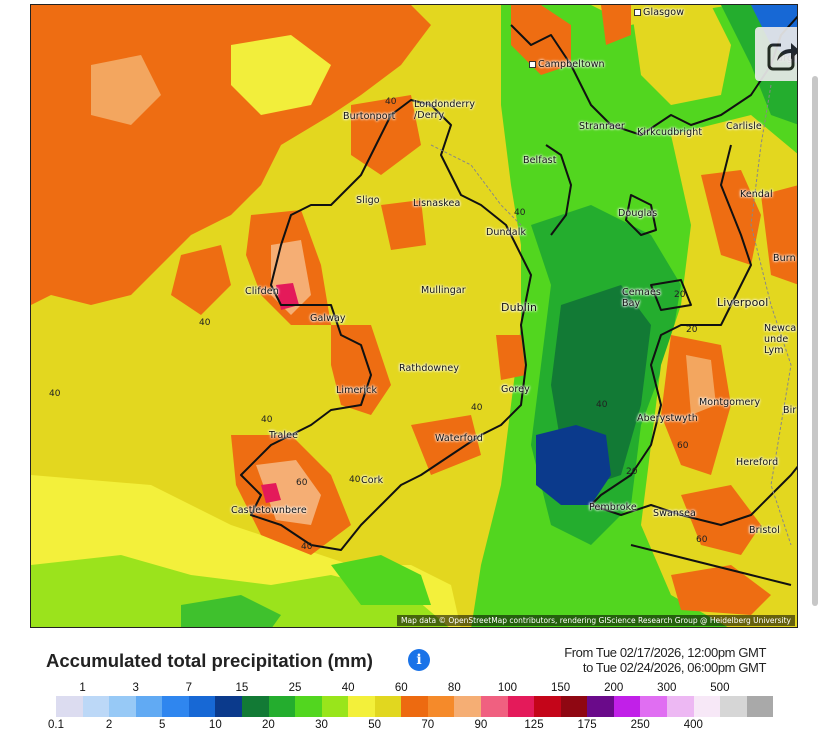  I want to click on city-label: Liverpool, so click(743, 302).